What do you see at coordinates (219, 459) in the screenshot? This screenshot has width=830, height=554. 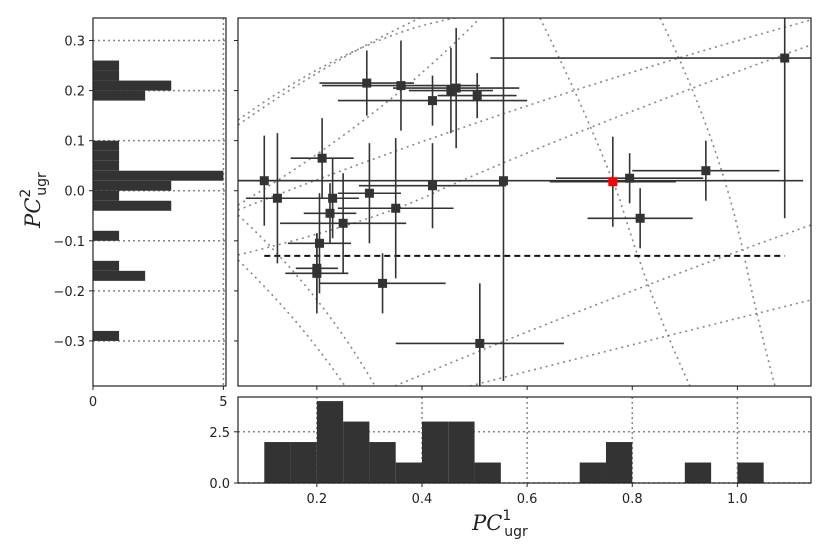 I see `bottom-hist-y-tick-labels: 0.0 2.5` at bounding box center [219, 459].